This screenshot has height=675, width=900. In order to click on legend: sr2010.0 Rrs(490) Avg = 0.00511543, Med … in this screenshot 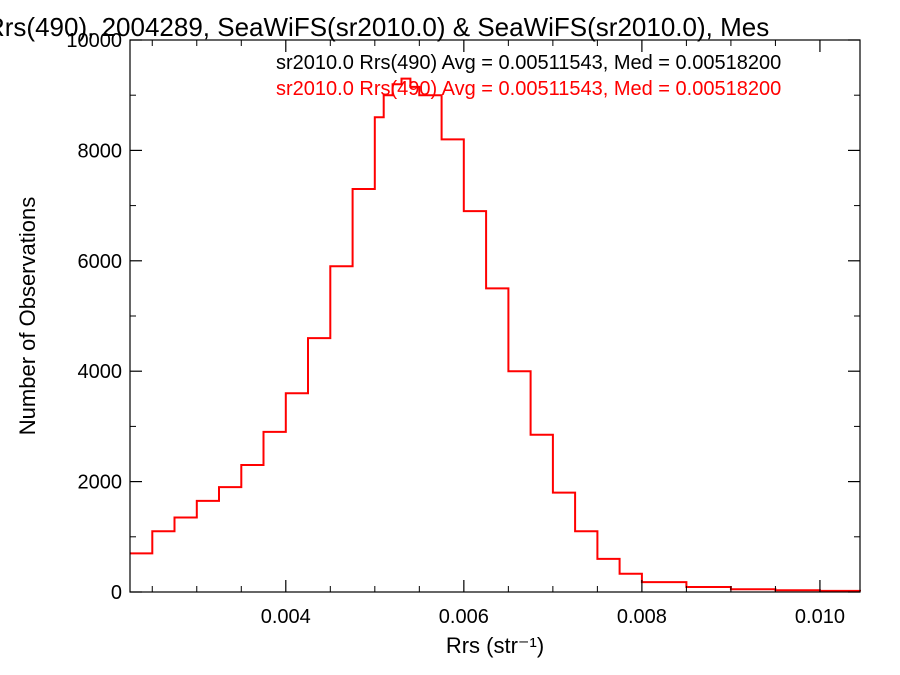, I will do `click(528, 76)`.